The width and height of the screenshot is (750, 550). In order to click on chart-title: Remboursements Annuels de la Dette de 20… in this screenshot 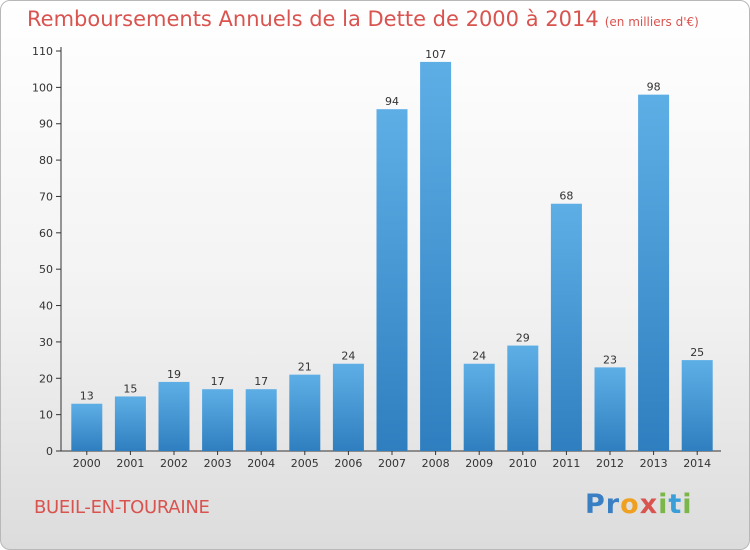, I will do `click(363, 19)`.